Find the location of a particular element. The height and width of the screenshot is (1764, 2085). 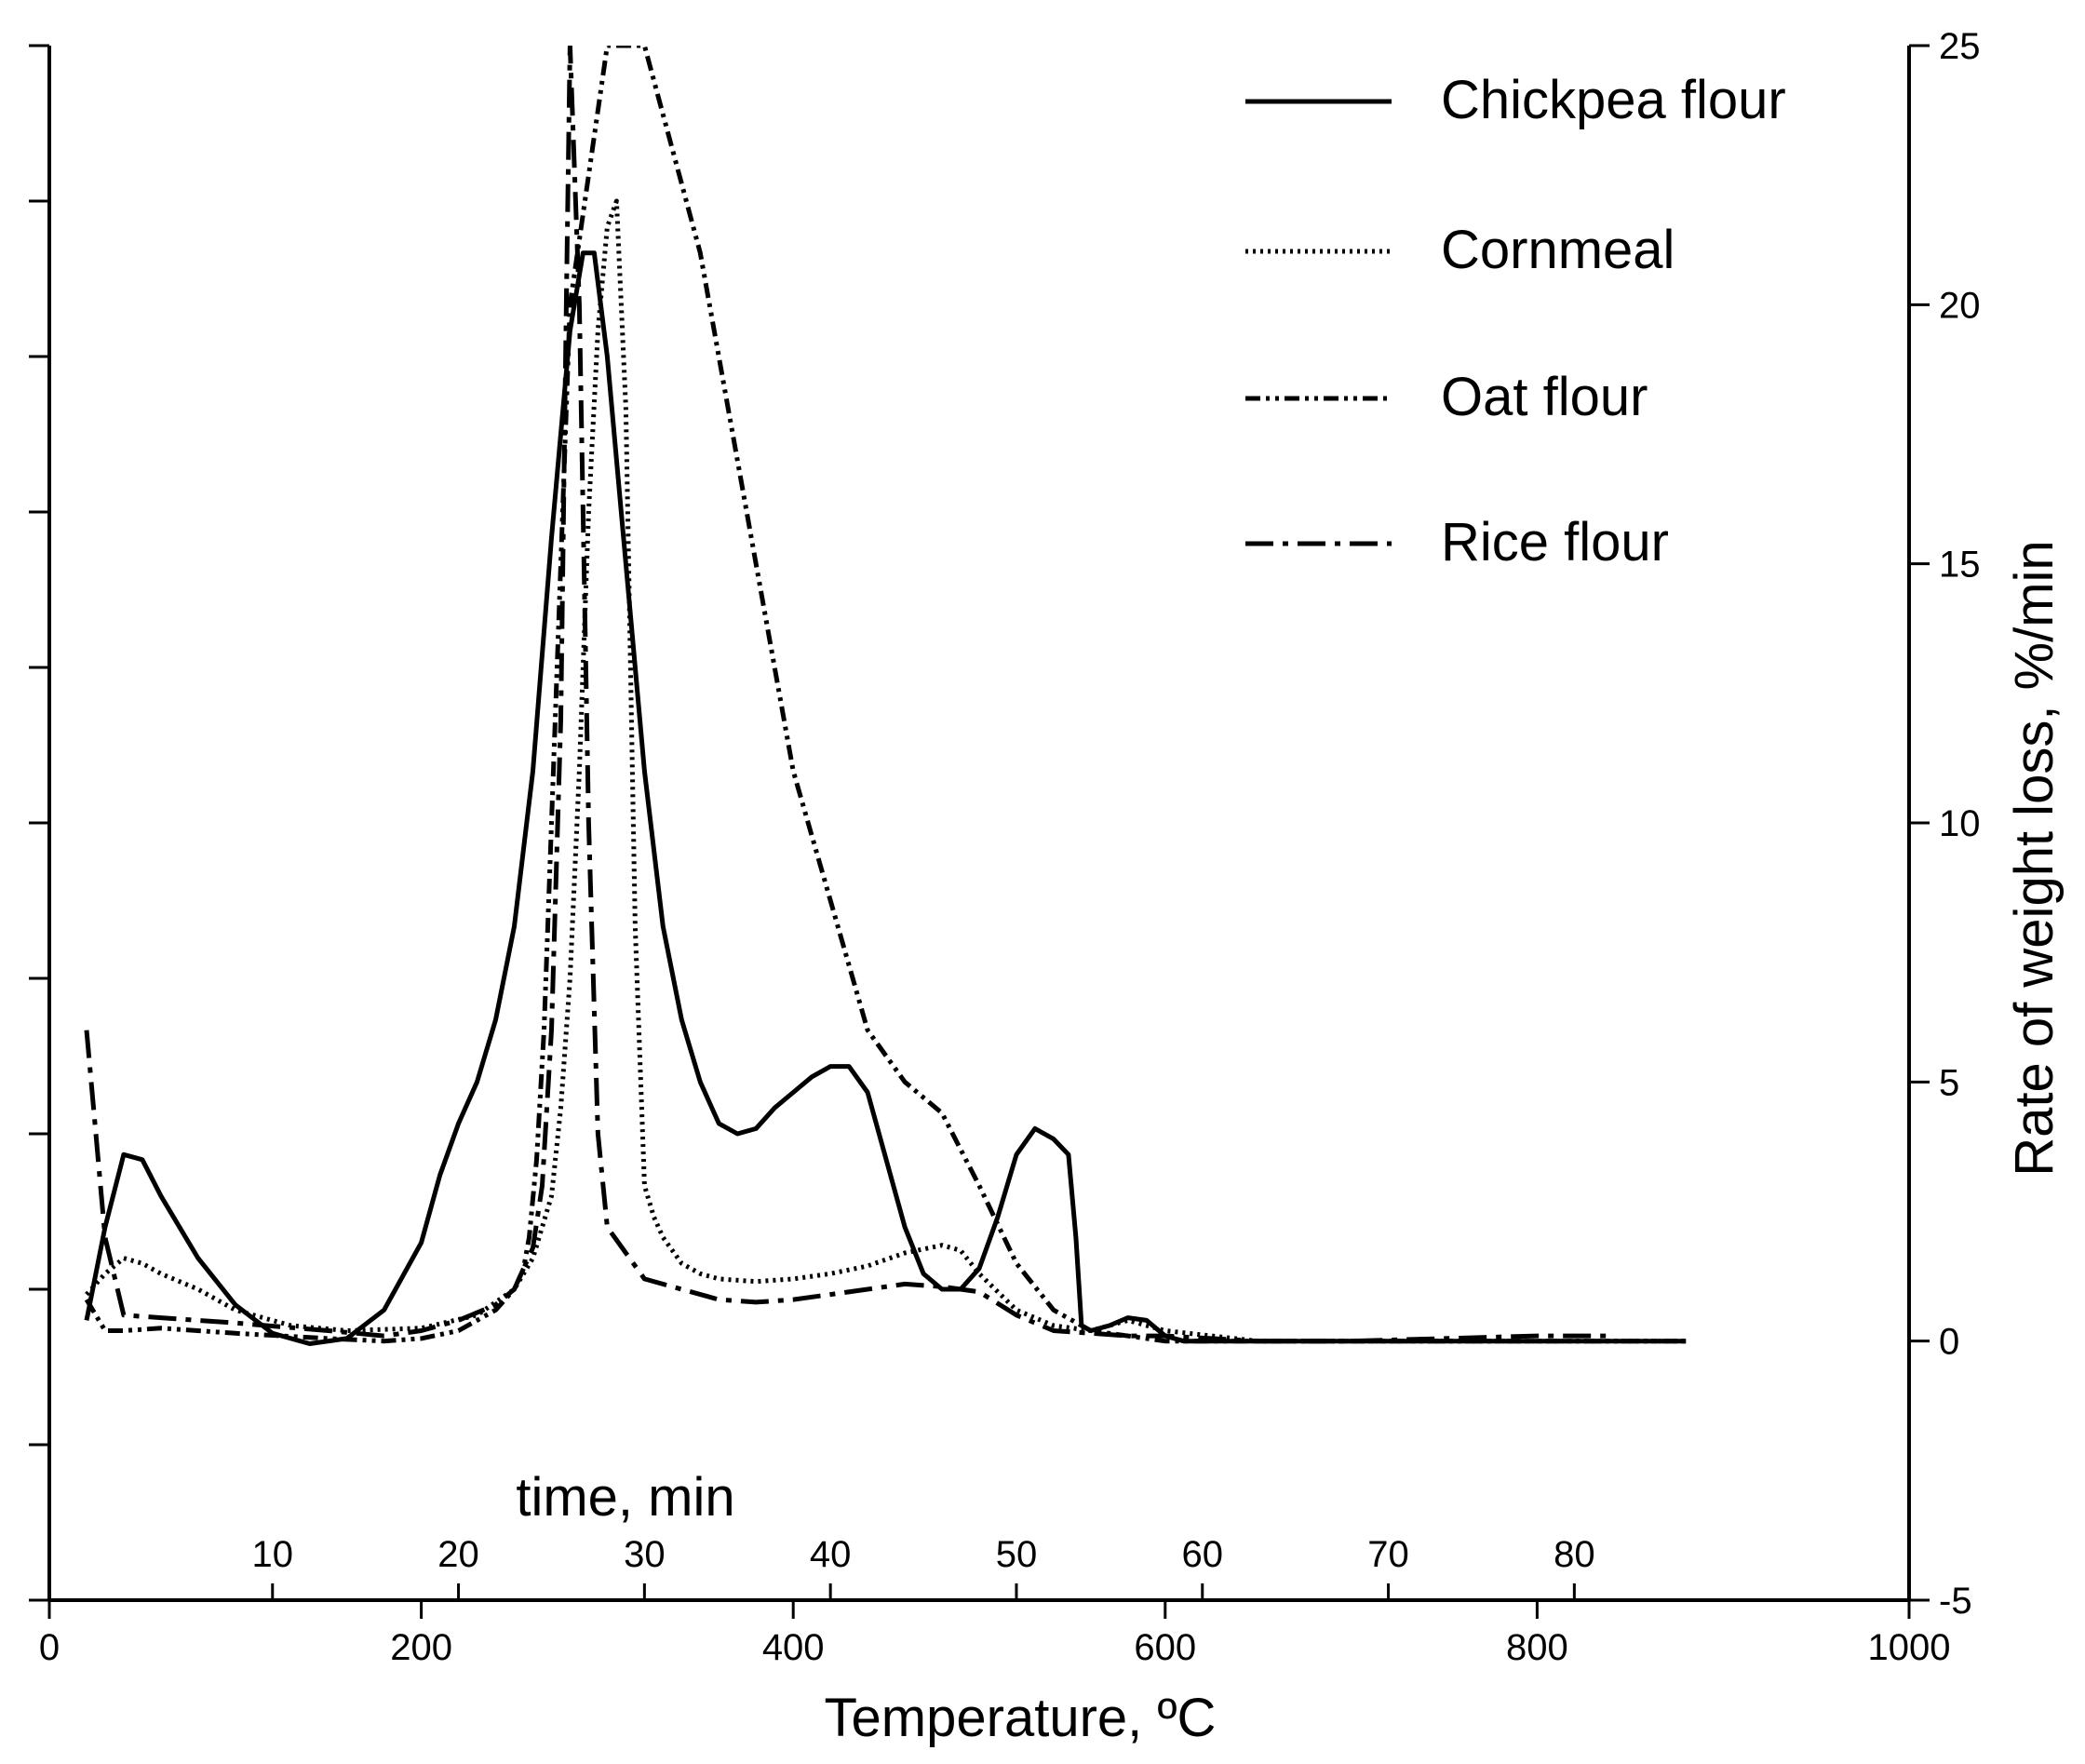

x-tick-label-200: 200 is located at coordinates (421, 1648).